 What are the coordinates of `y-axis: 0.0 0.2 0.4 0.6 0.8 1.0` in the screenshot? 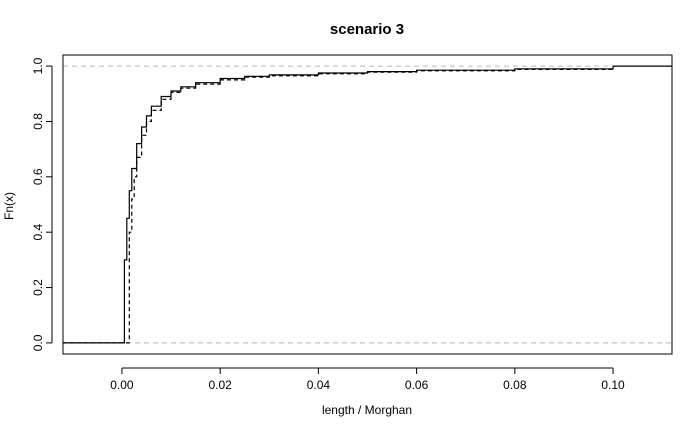 It's located at (42, 204).